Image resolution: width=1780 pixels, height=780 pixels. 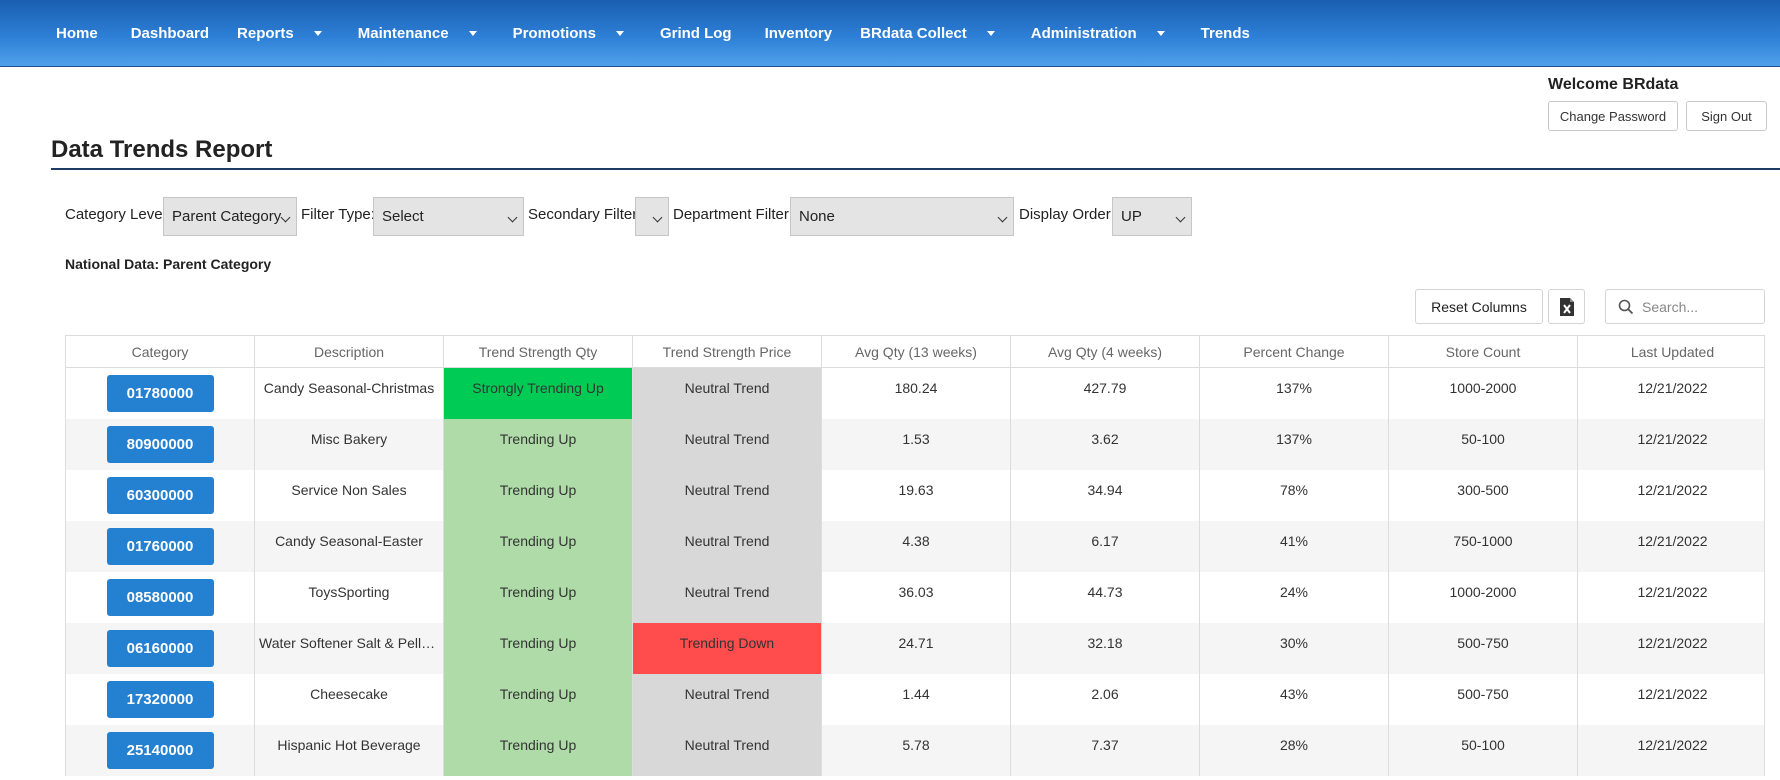 I want to click on category-cell: 01780000, so click(x=160, y=393).